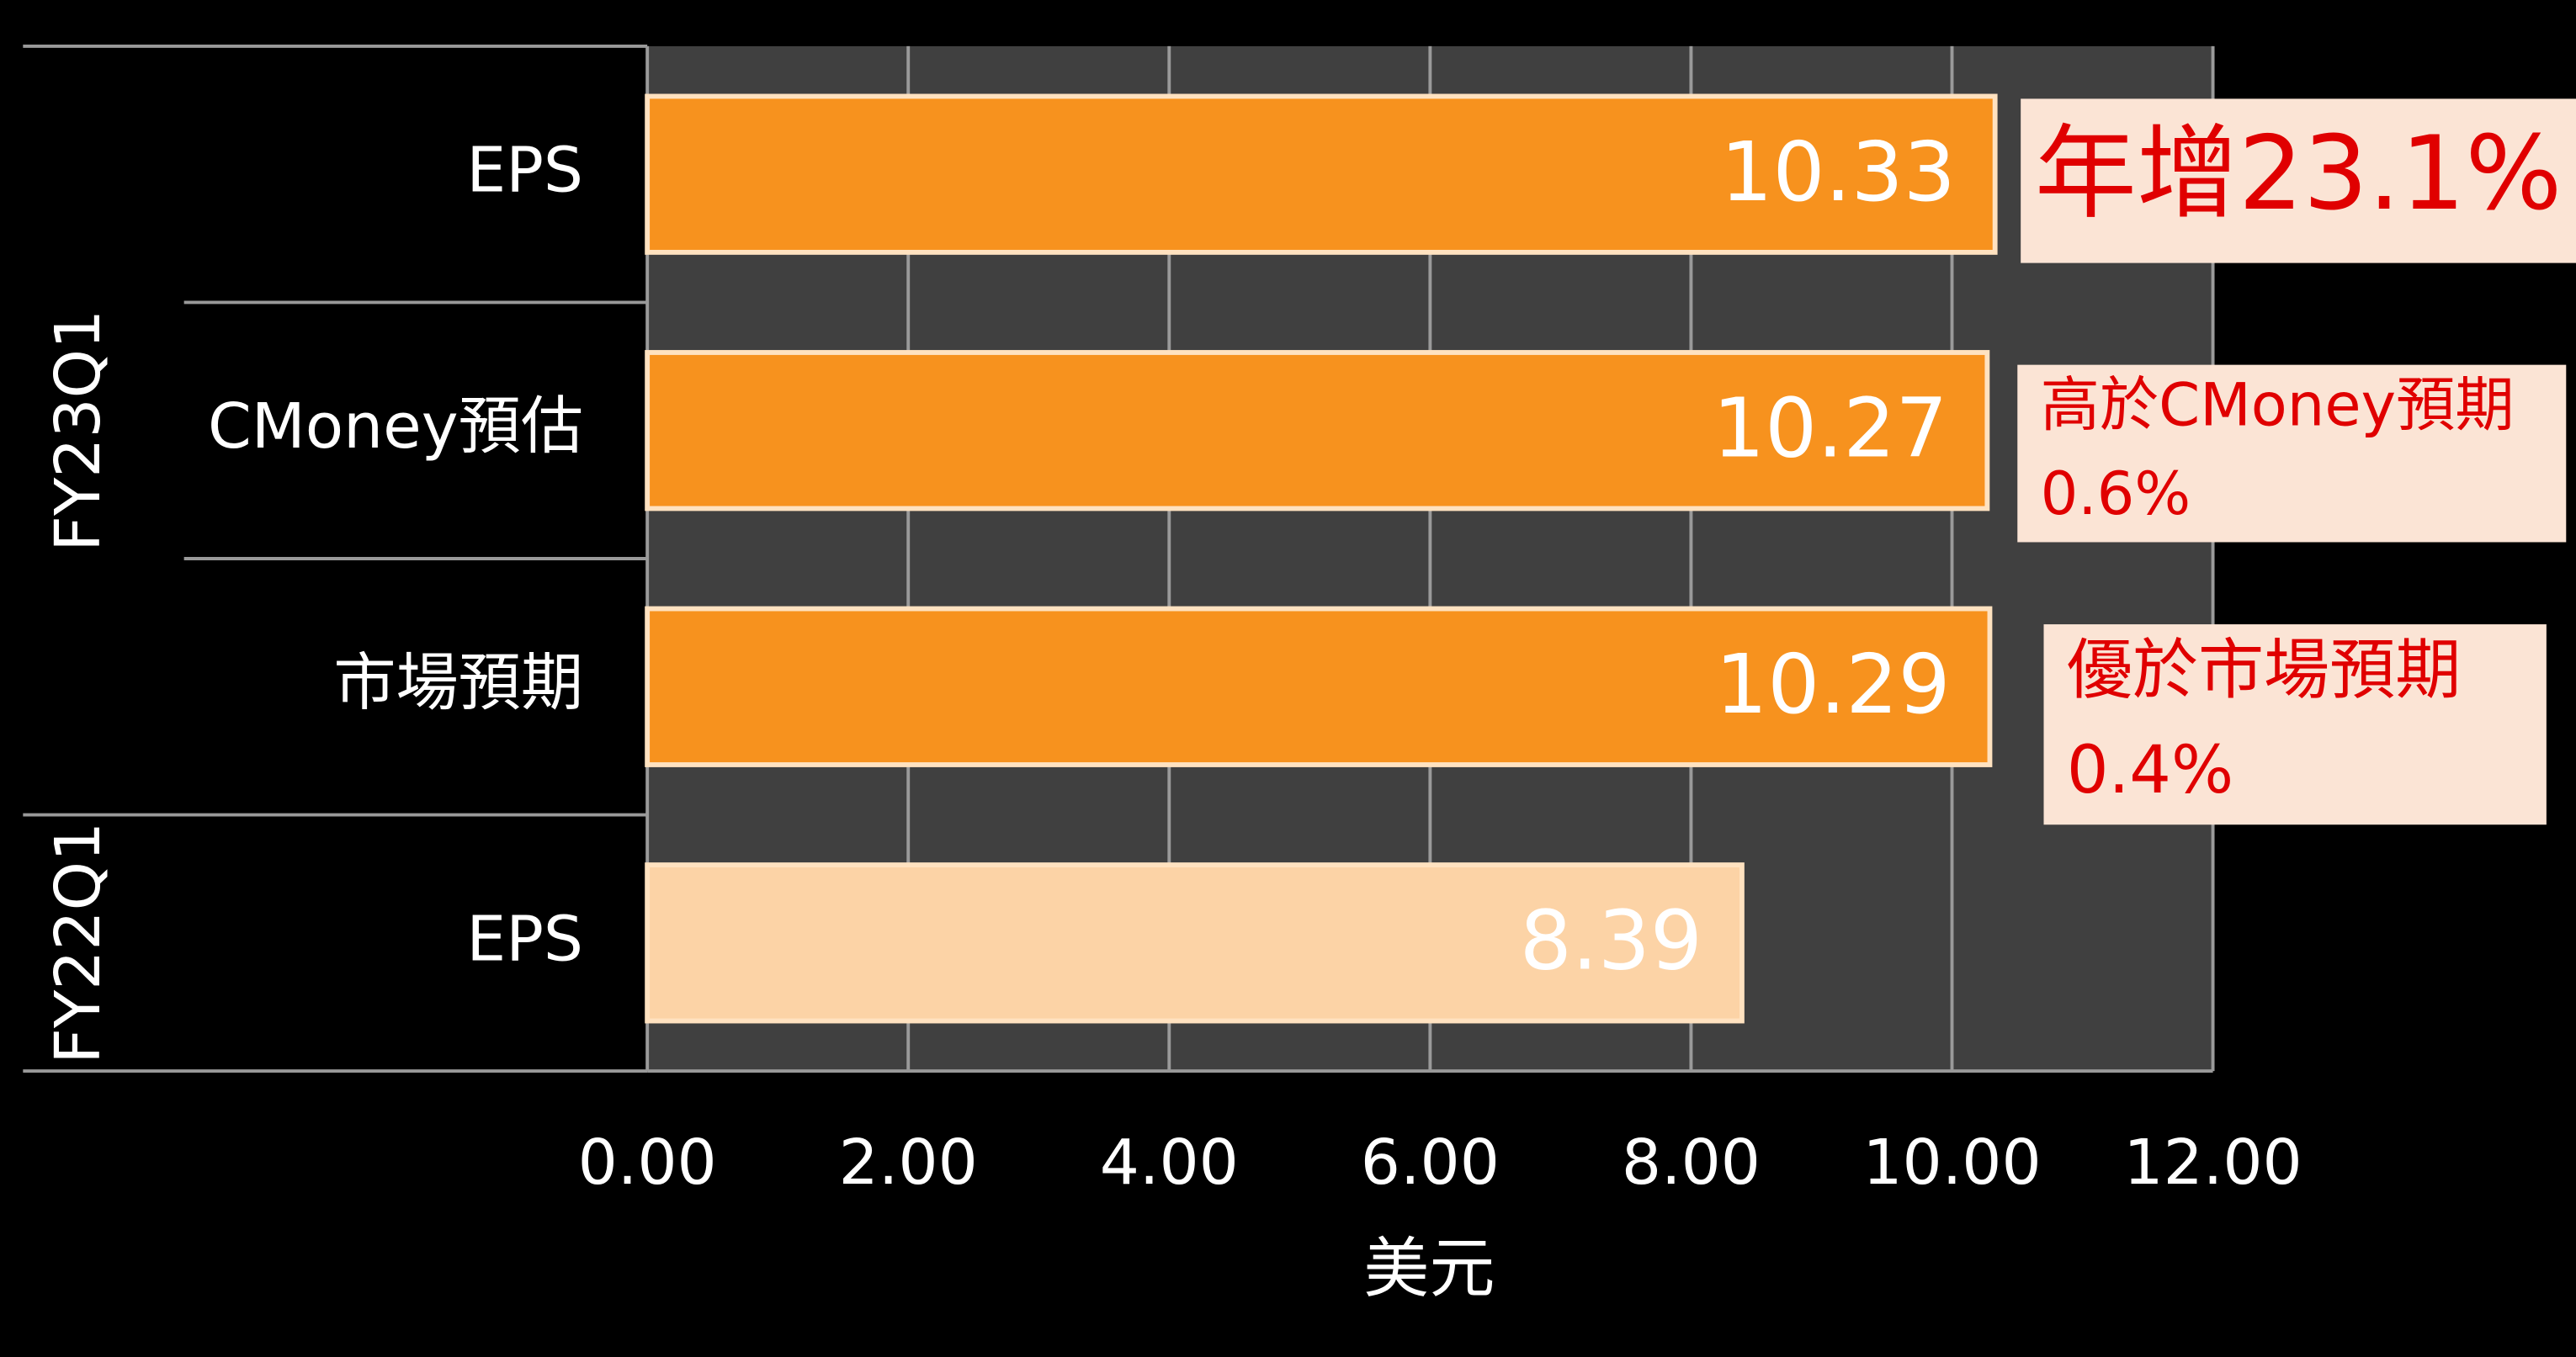 The height and width of the screenshot is (1357, 2576). What do you see at coordinates (1837, 172) in the screenshot?
I see `value-label: 10.33` at bounding box center [1837, 172].